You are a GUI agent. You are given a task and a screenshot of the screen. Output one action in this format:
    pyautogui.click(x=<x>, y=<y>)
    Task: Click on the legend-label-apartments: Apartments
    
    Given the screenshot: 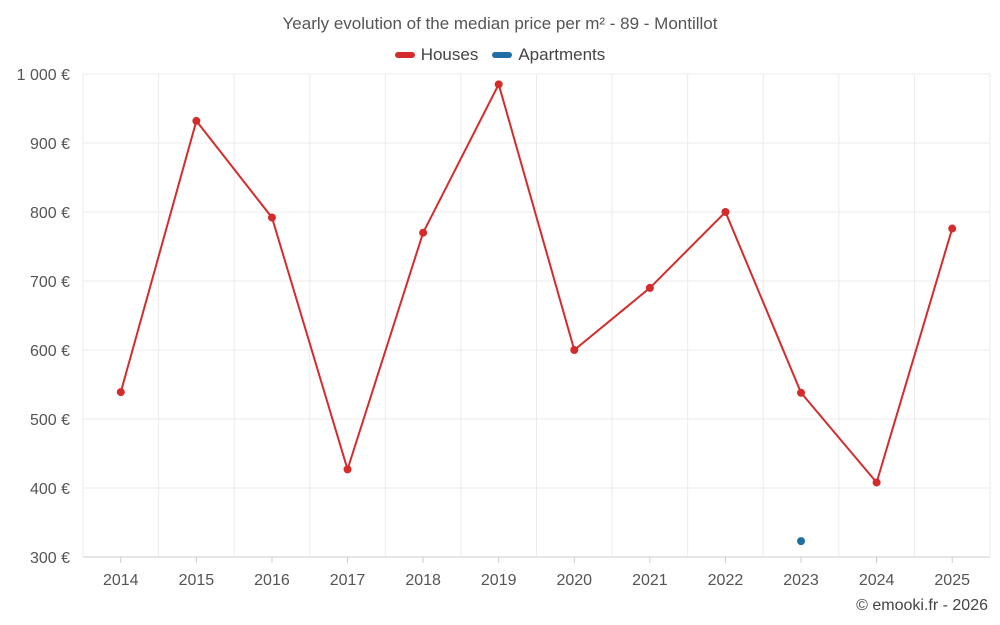 What is the action you would take?
    pyautogui.click(x=562, y=54)
    